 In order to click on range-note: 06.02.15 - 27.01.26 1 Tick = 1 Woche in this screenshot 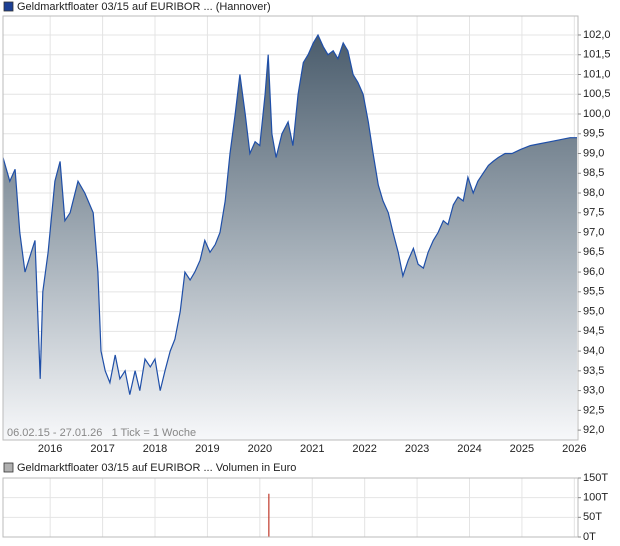, I will do `click(101, 433)`.